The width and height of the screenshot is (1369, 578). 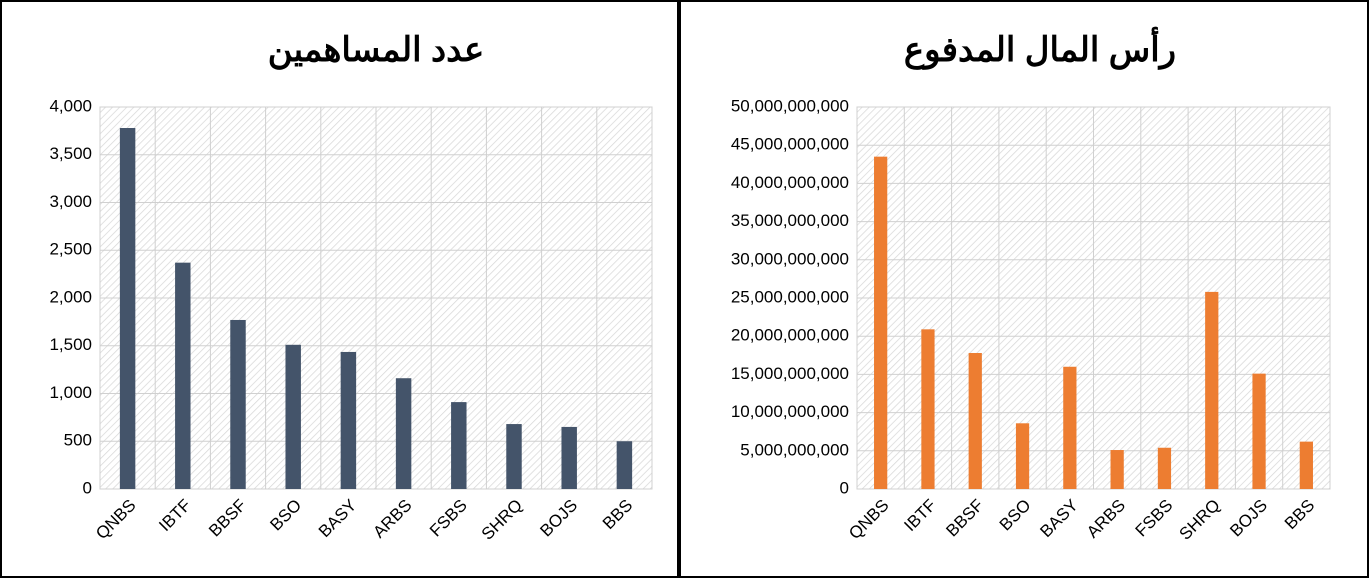 I want to click on y-tick-label: 1,000, so click(x=70, y=392).